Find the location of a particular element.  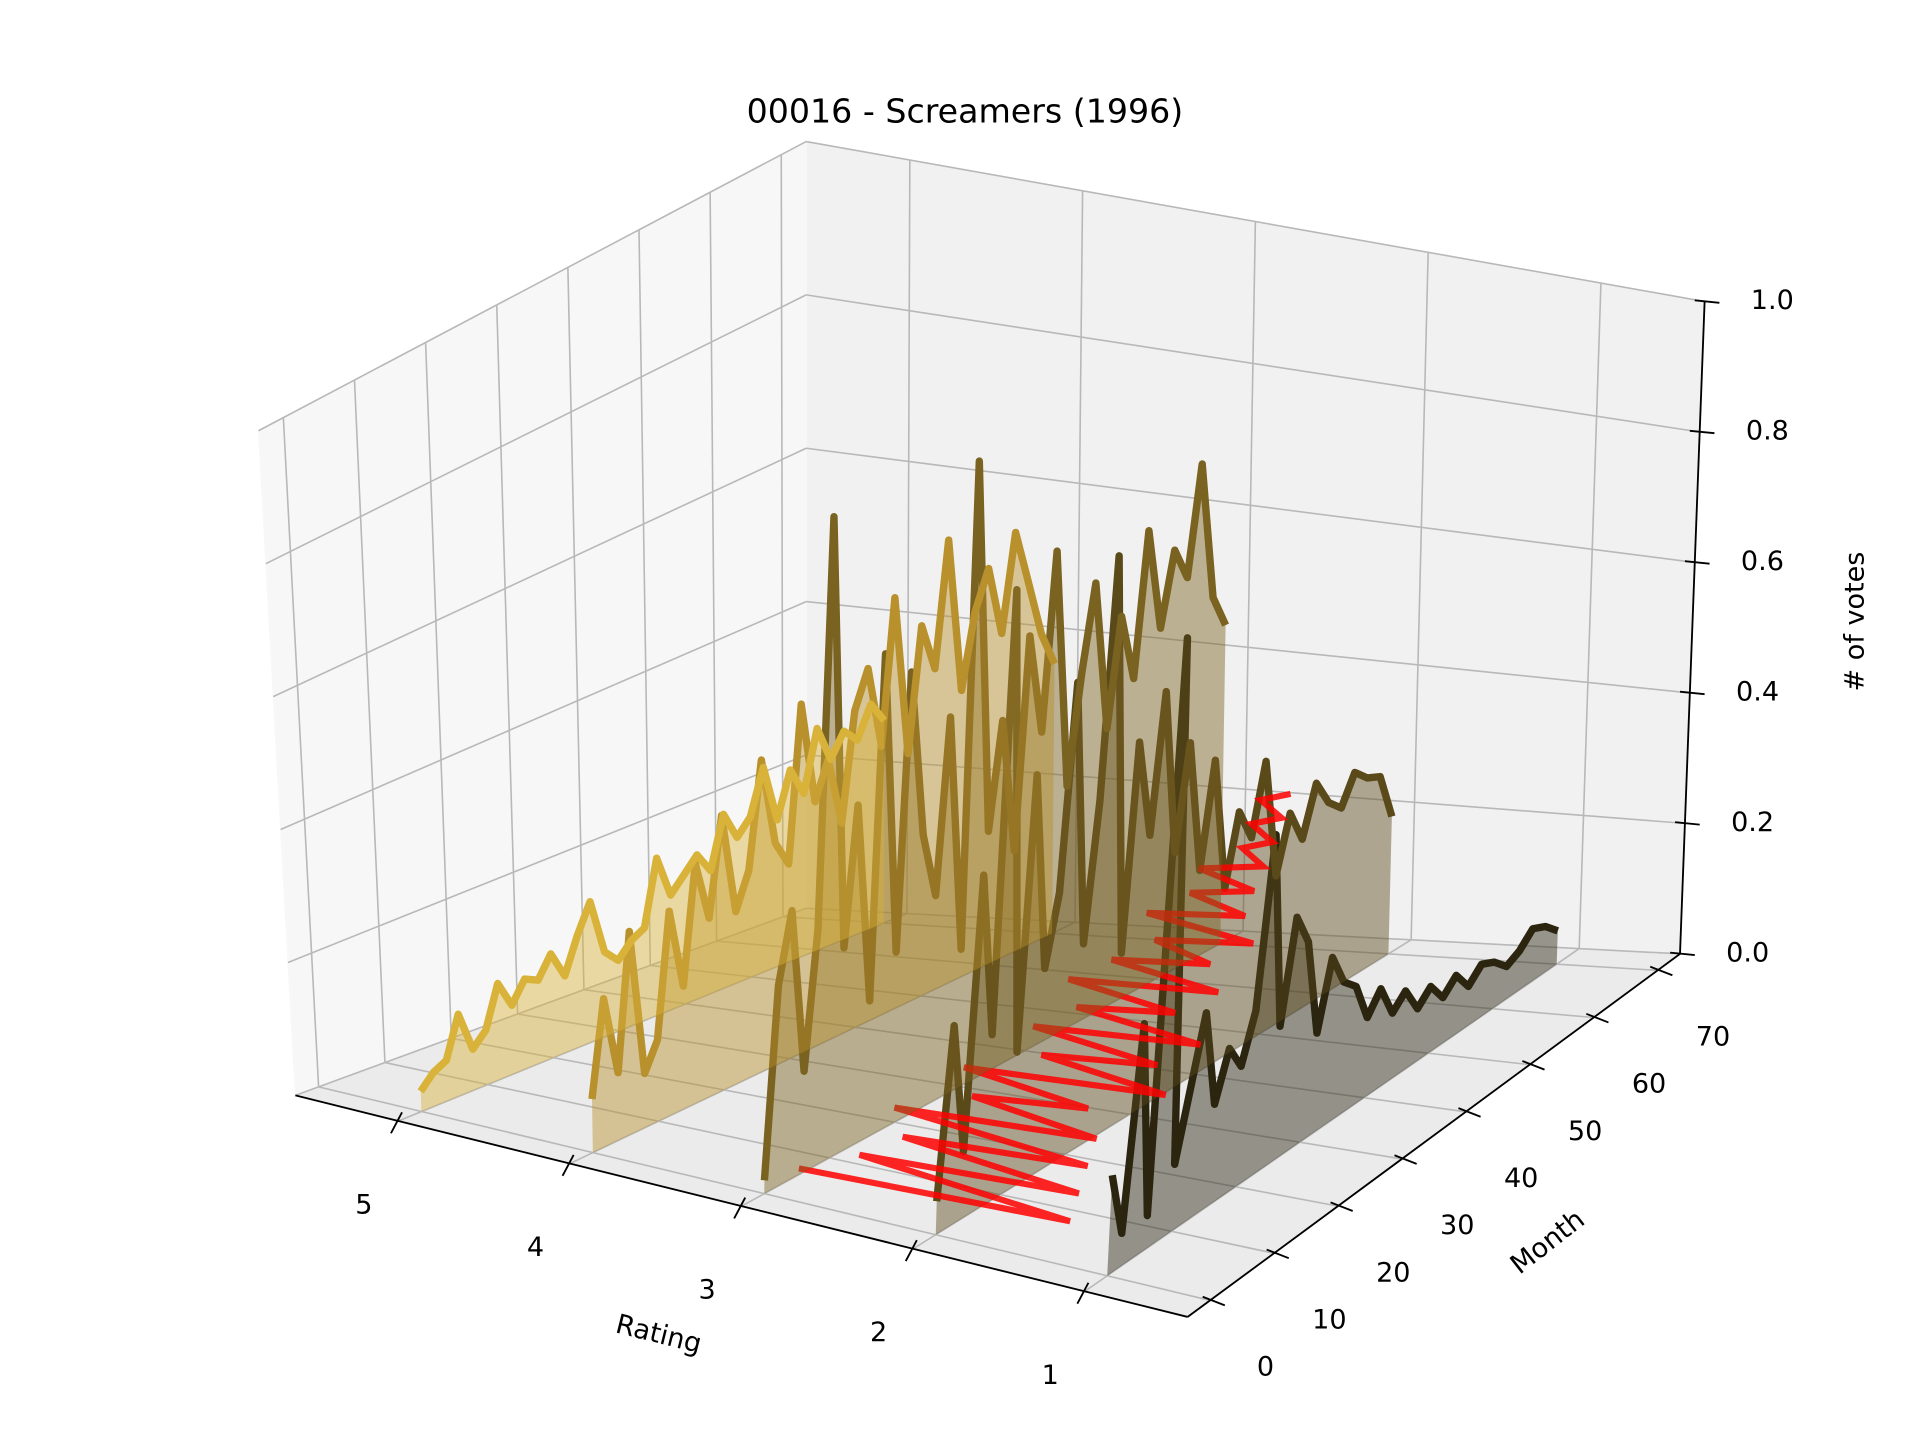

y-tick-label: 40 is located at coordinates (1521, 1178).